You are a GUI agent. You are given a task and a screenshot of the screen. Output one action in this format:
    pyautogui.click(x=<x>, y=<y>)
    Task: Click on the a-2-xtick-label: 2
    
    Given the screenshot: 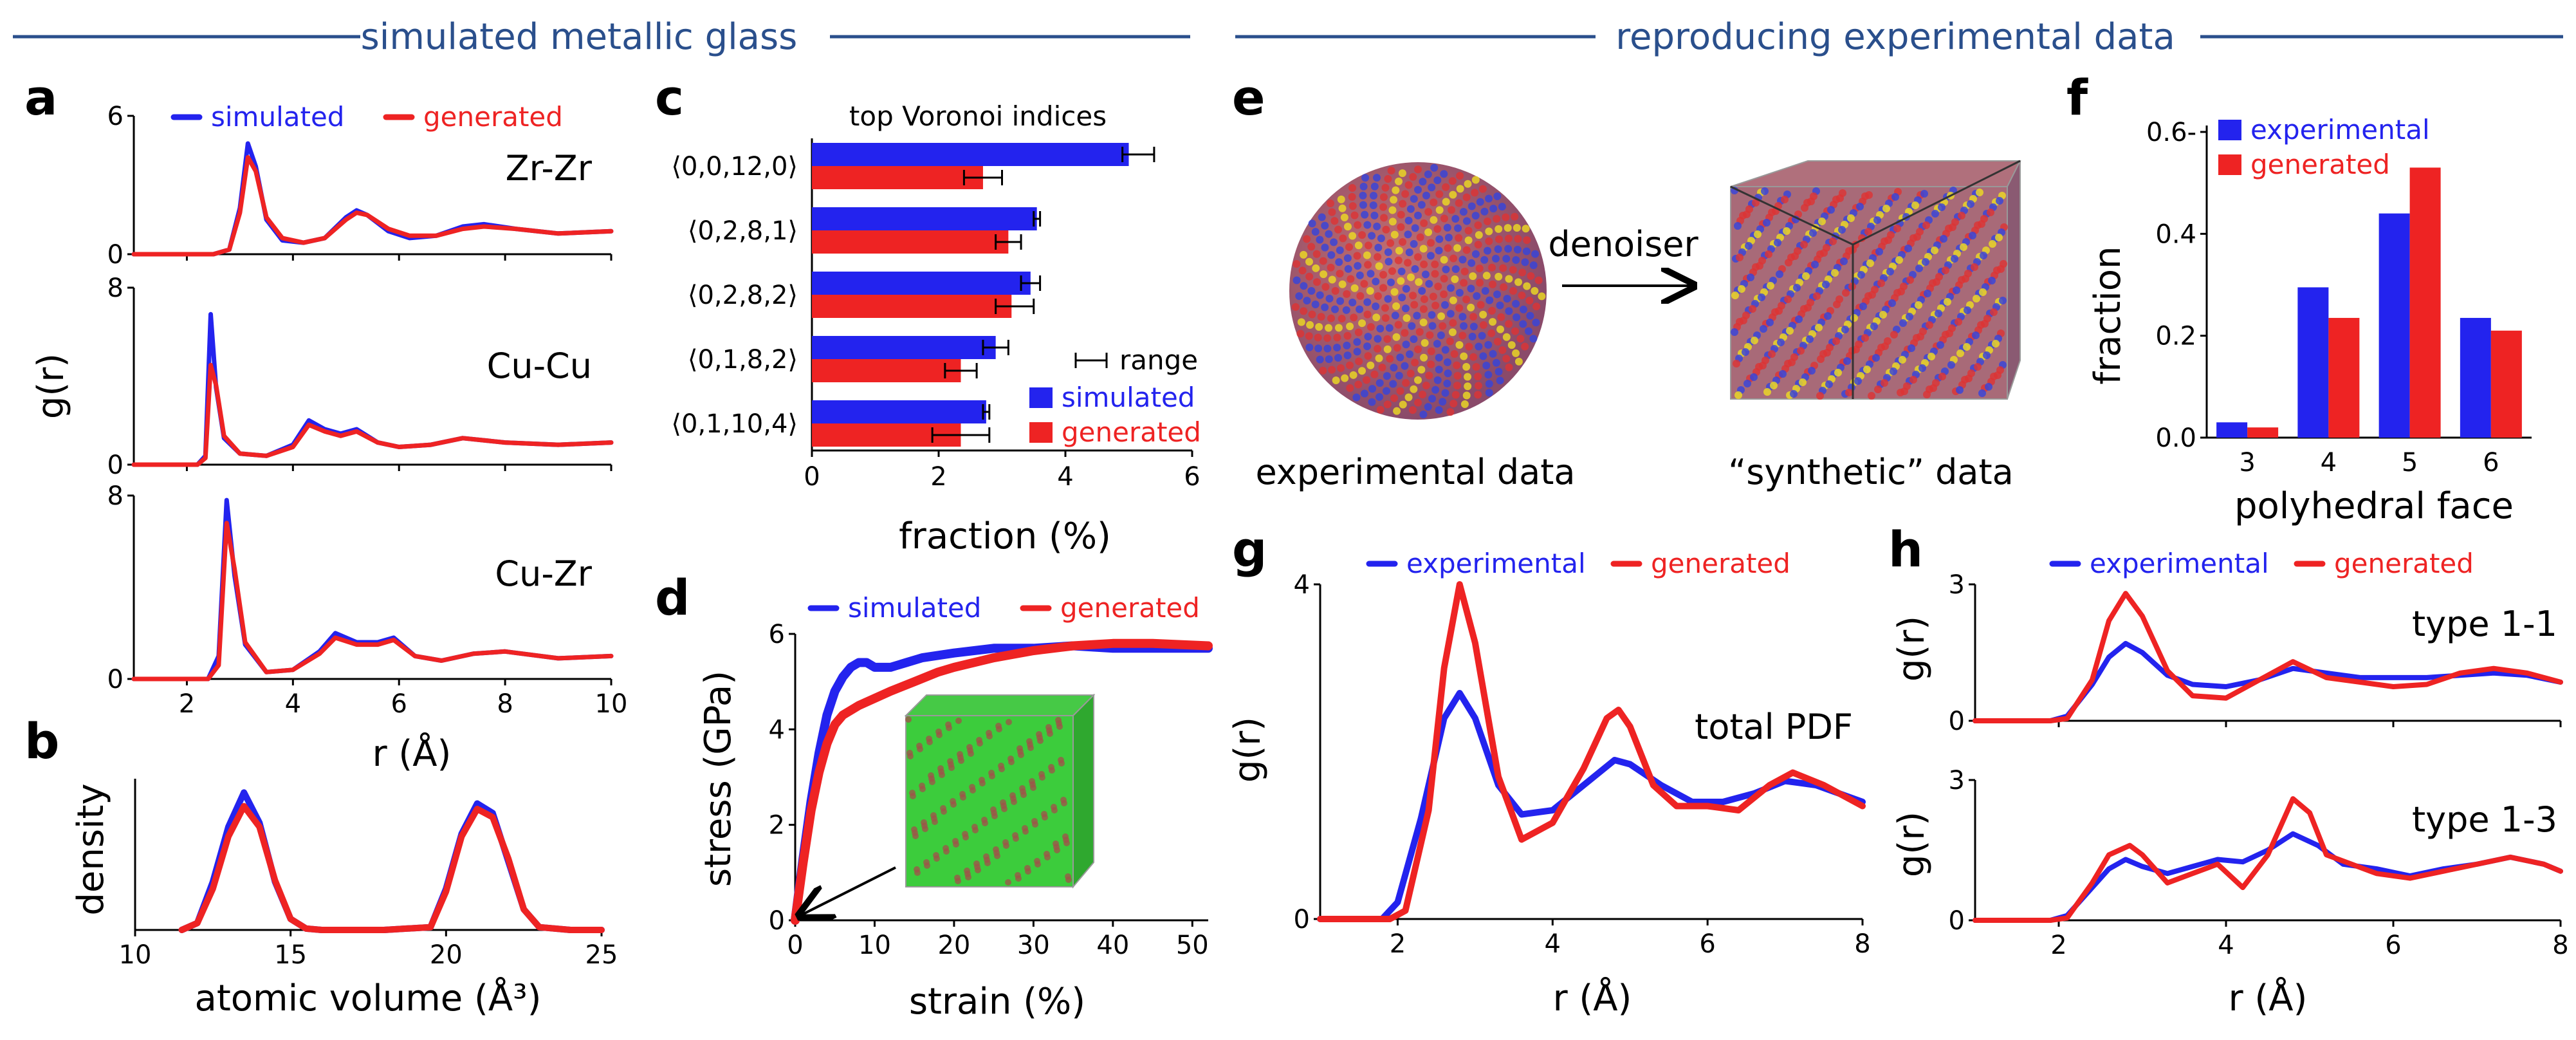 What is the action you would take?
    pyautogui.click(x=187, y=704)
    